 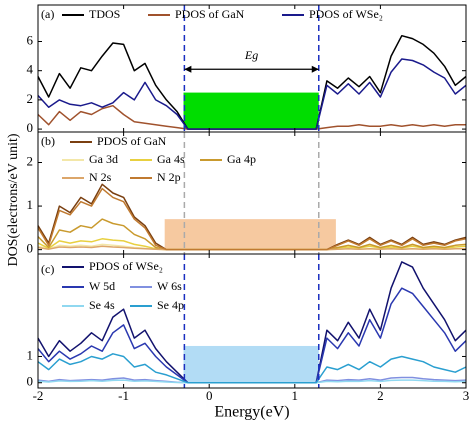 I want to click on legend-label: Ga 3d, so click(x=103, y=159).